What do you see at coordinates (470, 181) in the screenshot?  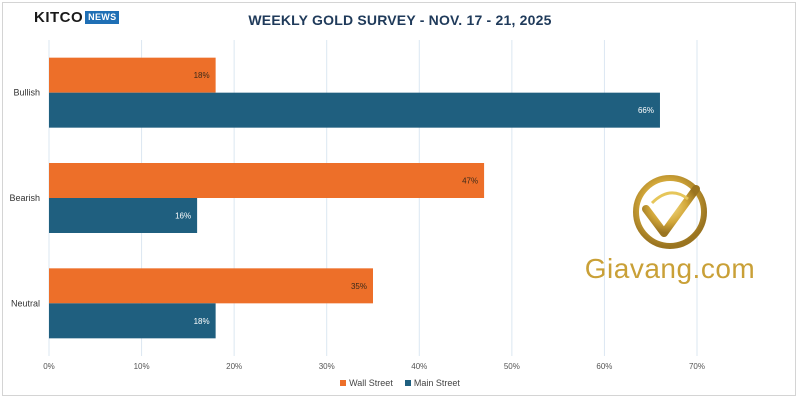 I see `data-label-wall-street-bearish: 47%` at bounding box center [470, 181].